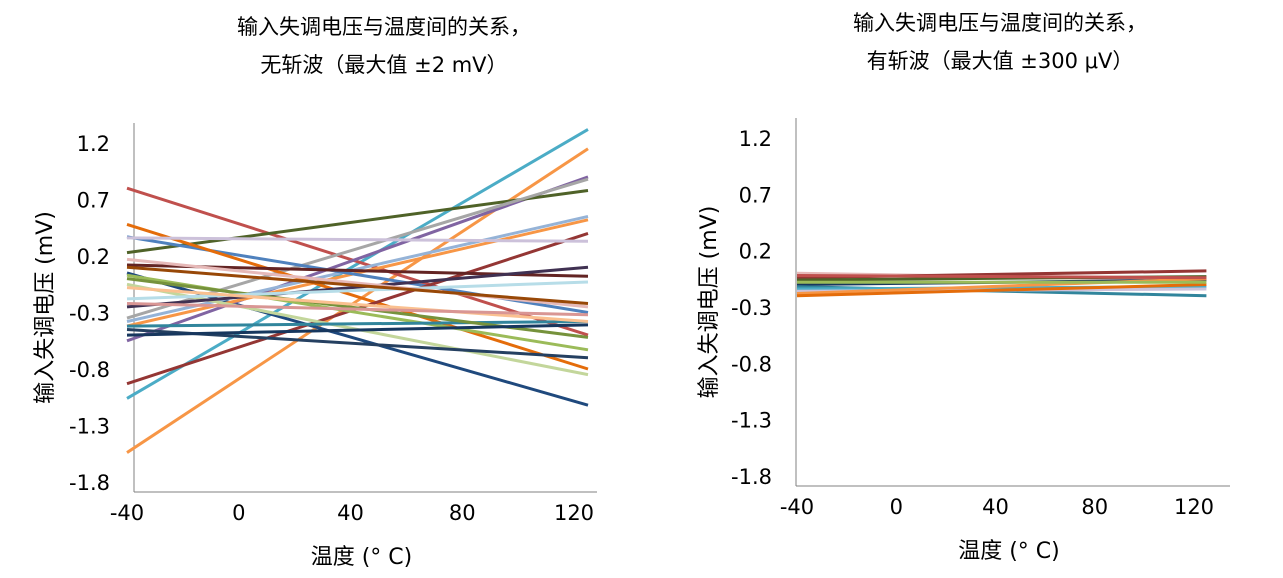 This screenshot has height=578, width=1283. Describe the element at coordinates (357, 330) in the screenshot. I see `series-line-s24` at that location.